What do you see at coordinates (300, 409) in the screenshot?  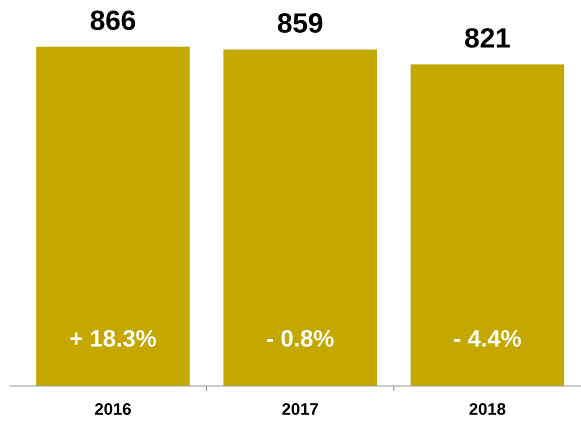 I see `x-tick-label: 2017` at bounding box center [300, 409].